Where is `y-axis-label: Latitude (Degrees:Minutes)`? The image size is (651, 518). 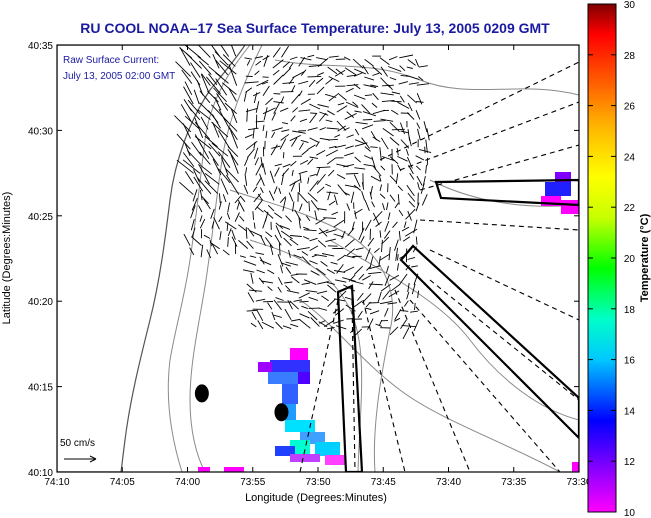
y-axis-label: Latitude (Degrees:Minutes) is located at coordinates (7, 258).